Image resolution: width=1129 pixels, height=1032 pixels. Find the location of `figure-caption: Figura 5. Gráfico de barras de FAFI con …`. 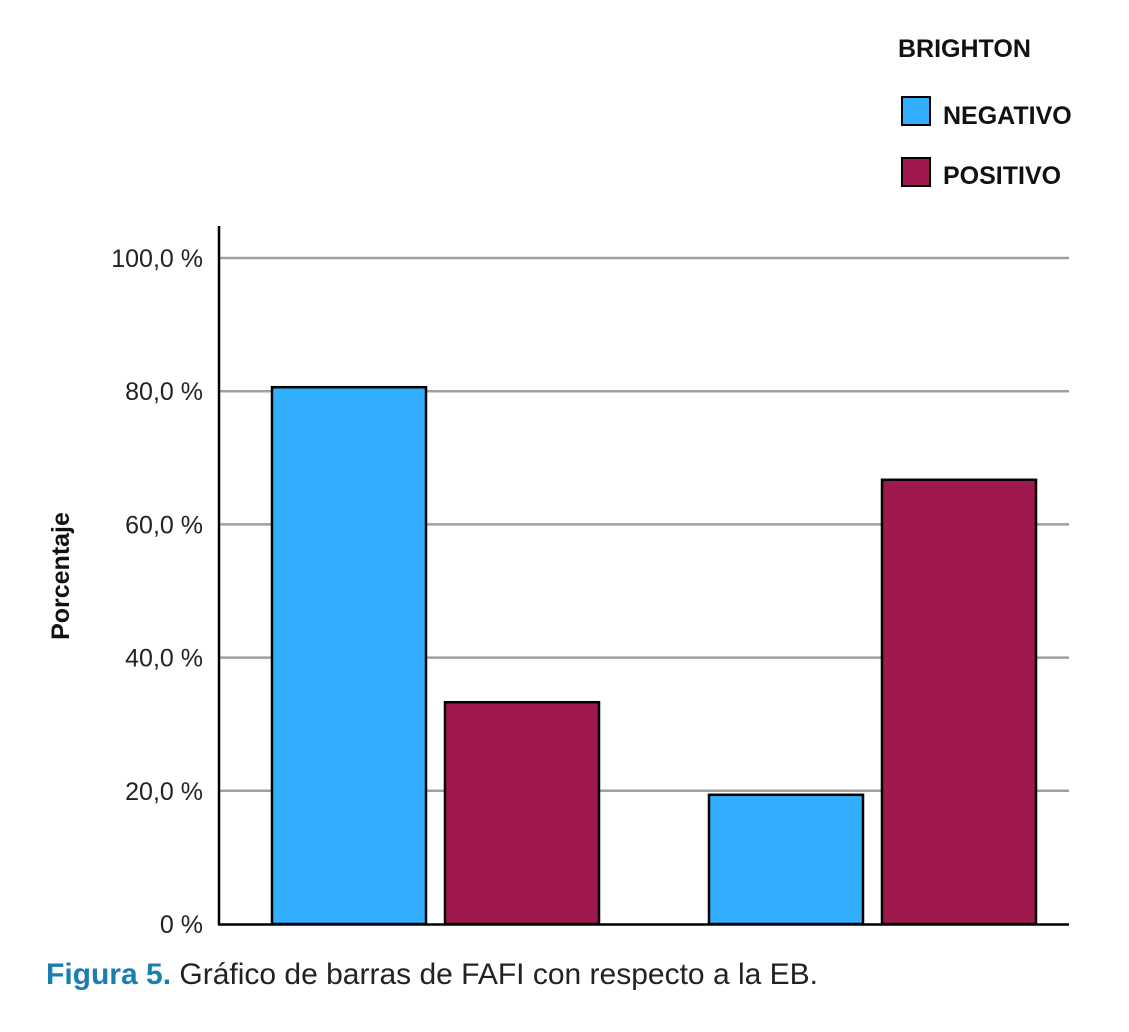

figure-caption: Figura 5. Gráfico de barras de FAFI con … is located at coordinates (432, 975).